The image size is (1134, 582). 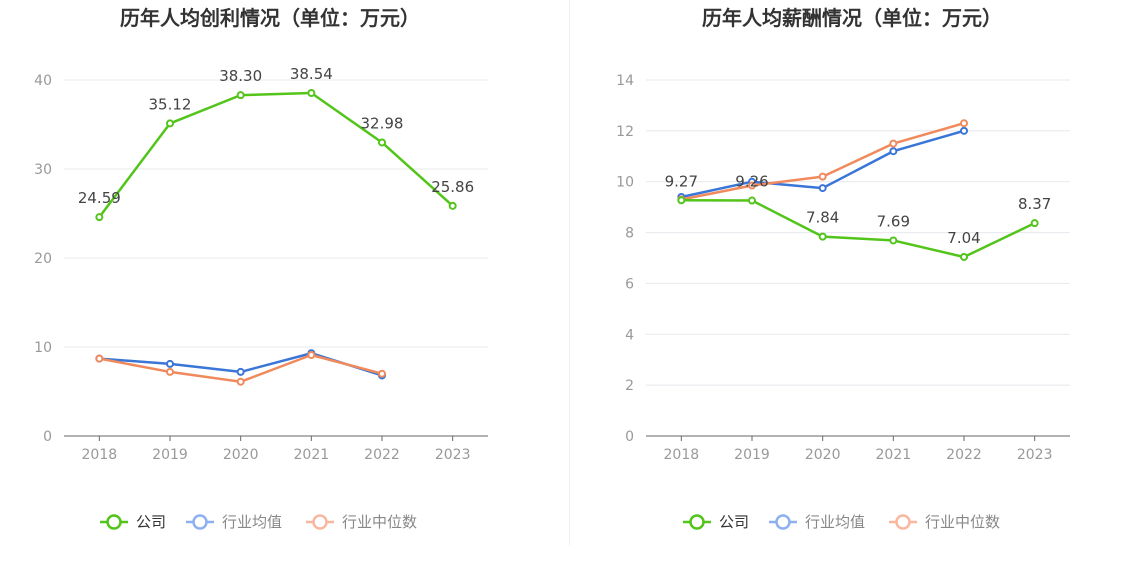 What do you see at coordinates (43, 259) in the screenshot?
I see `y-tick-label: 20` at bounding box center [43, 259].